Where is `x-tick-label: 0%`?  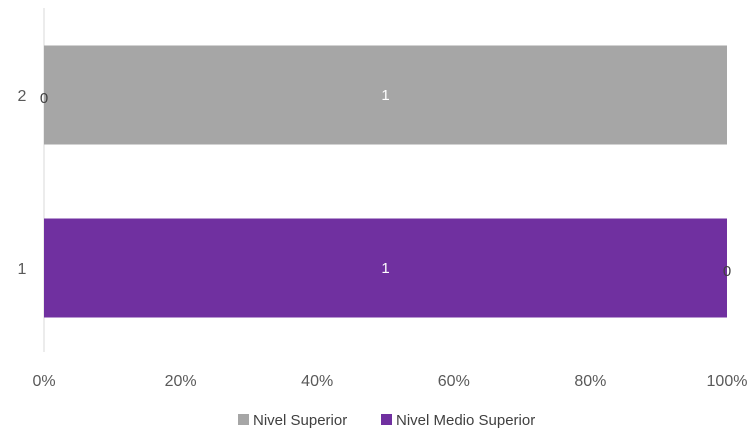 x-tick-label: 0% is located at coordinates (43, 381).